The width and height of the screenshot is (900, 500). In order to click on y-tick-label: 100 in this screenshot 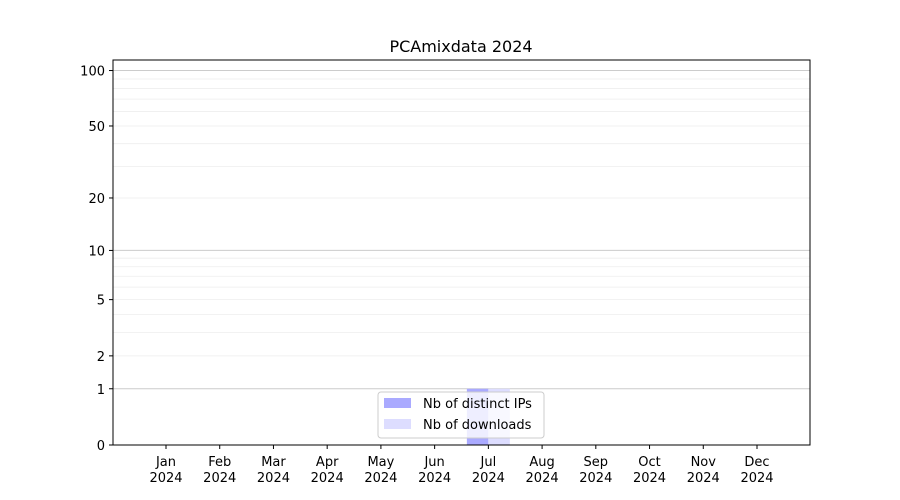, I will do `click(92, 72)`.